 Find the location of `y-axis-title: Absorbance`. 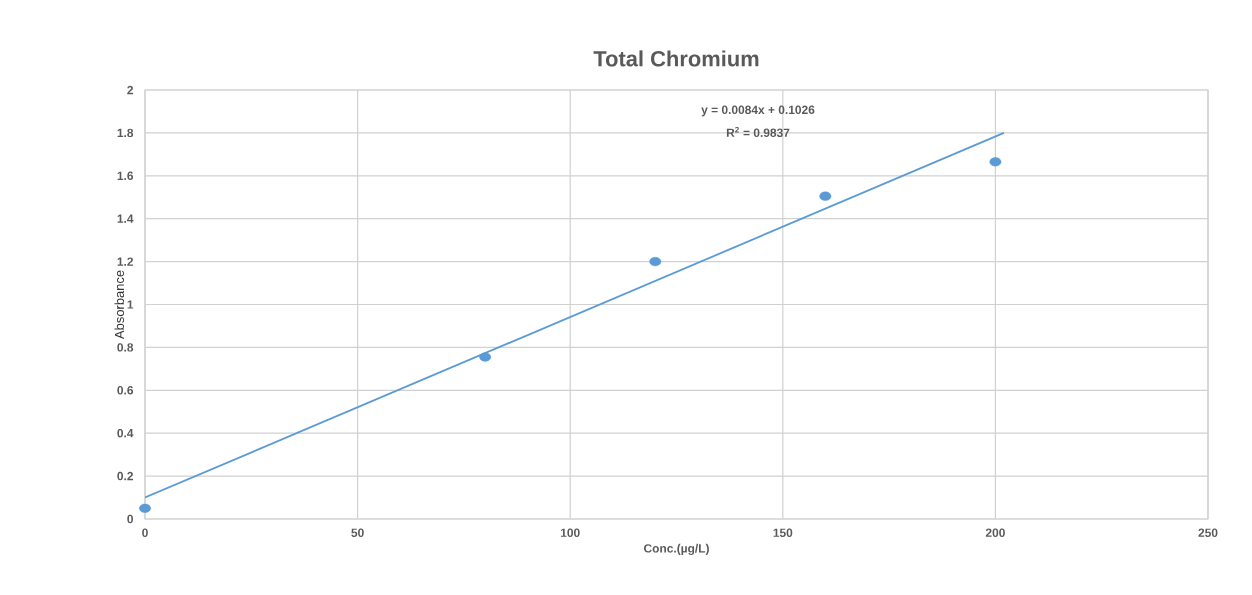

y-axis-title: Absorbance is located at coordinates (119, 305).